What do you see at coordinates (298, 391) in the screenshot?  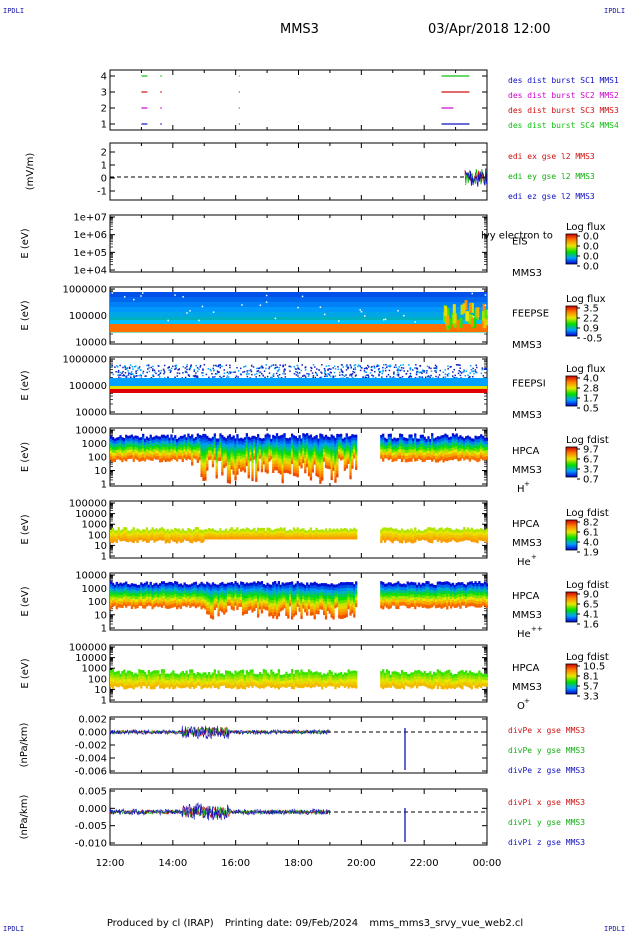 I see `spectrogram-band` at bounding box center [298, 391].